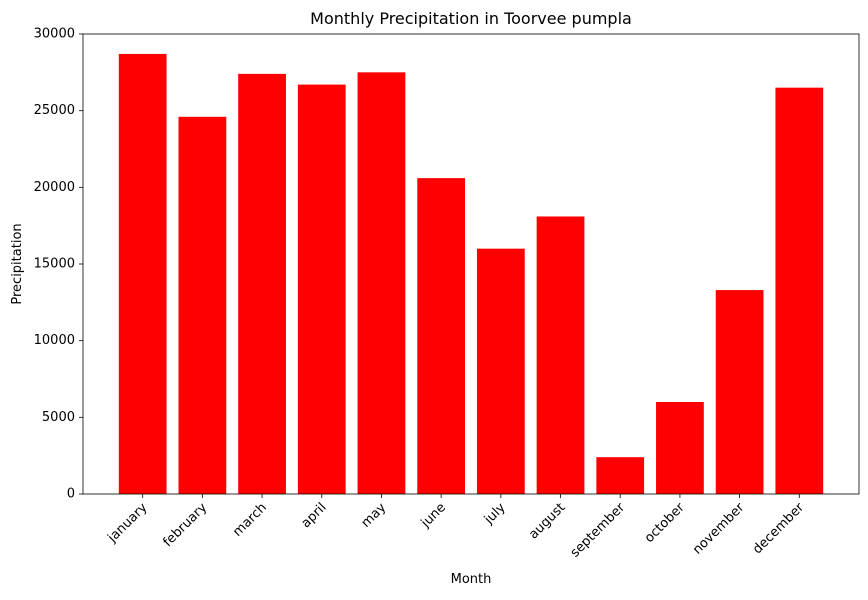  I want to click on x-tick-label: september, so click(598, 530).